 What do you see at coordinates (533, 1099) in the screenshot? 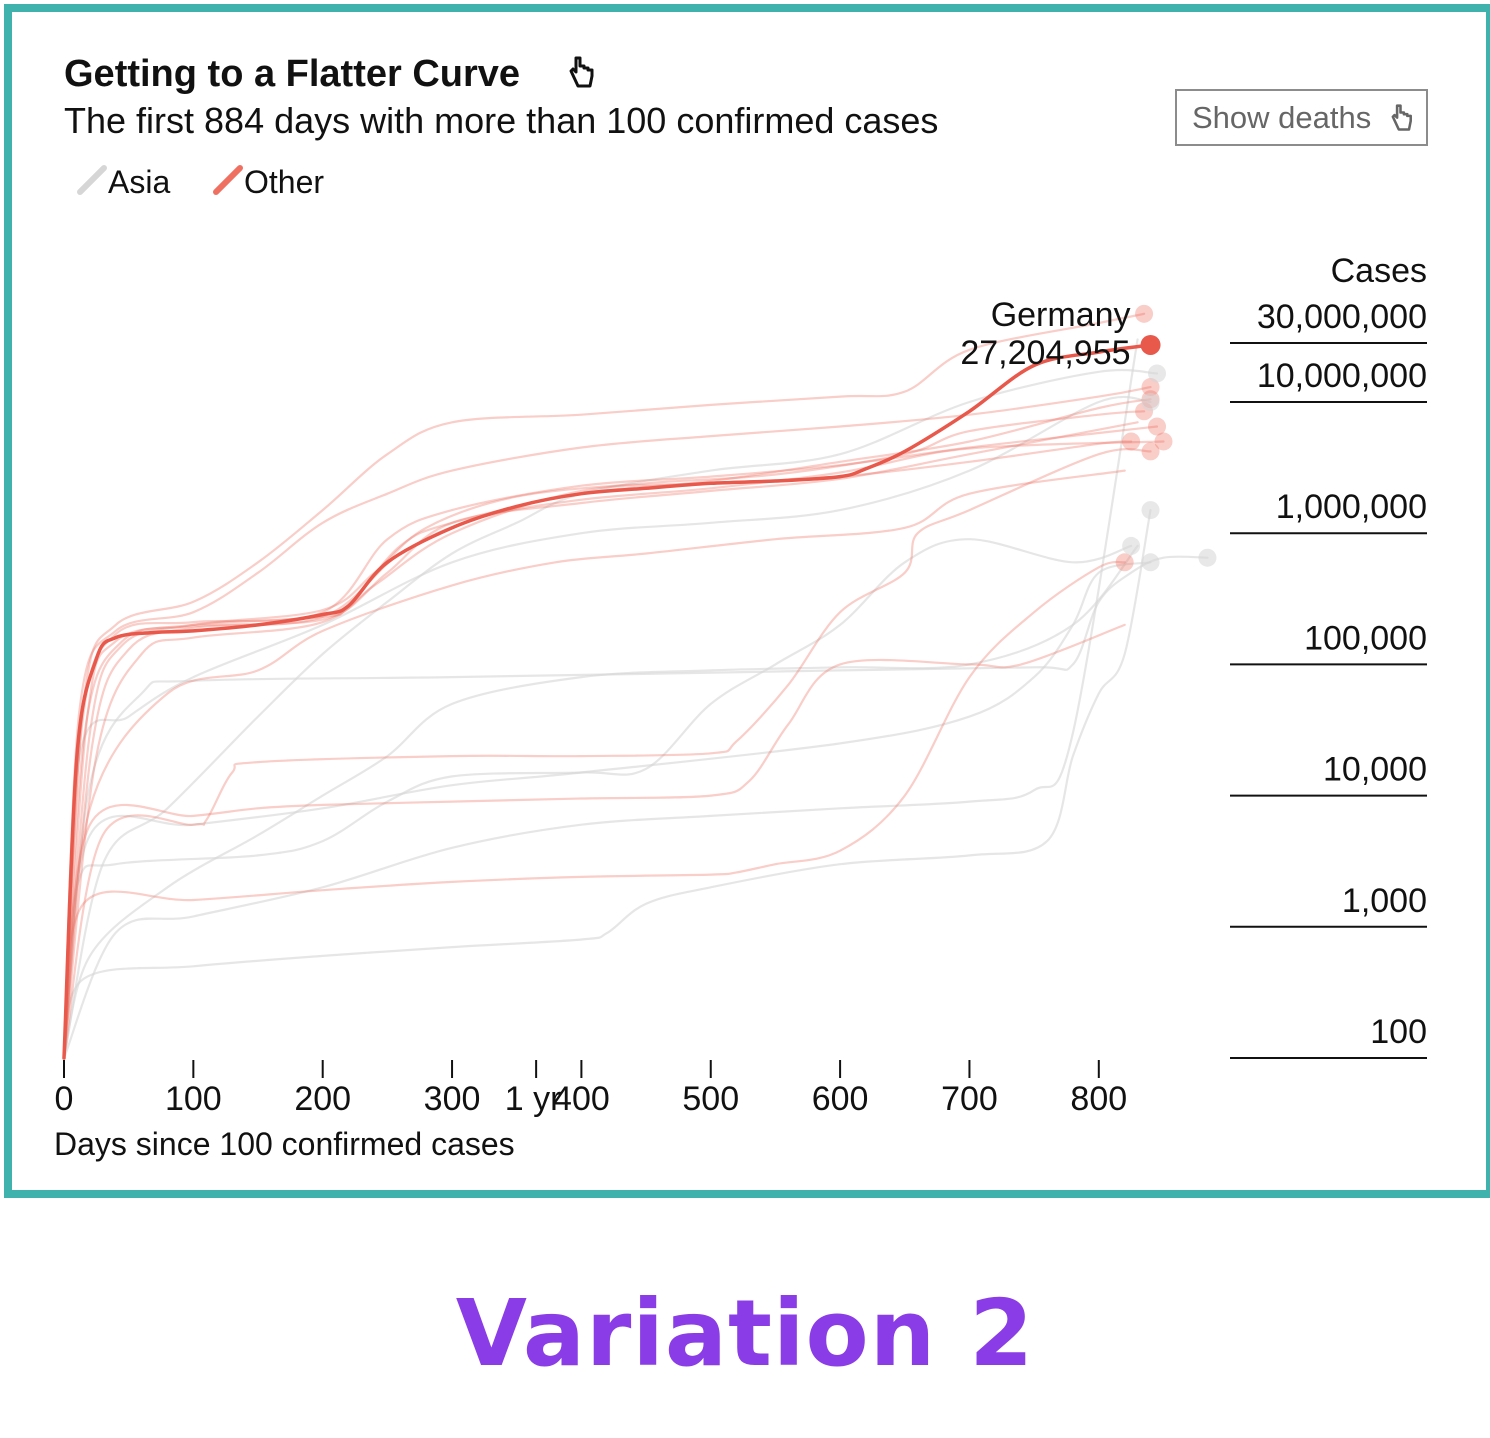
I see `x-tick-label-4: 1 yr` at bounding box center [533, 1099].